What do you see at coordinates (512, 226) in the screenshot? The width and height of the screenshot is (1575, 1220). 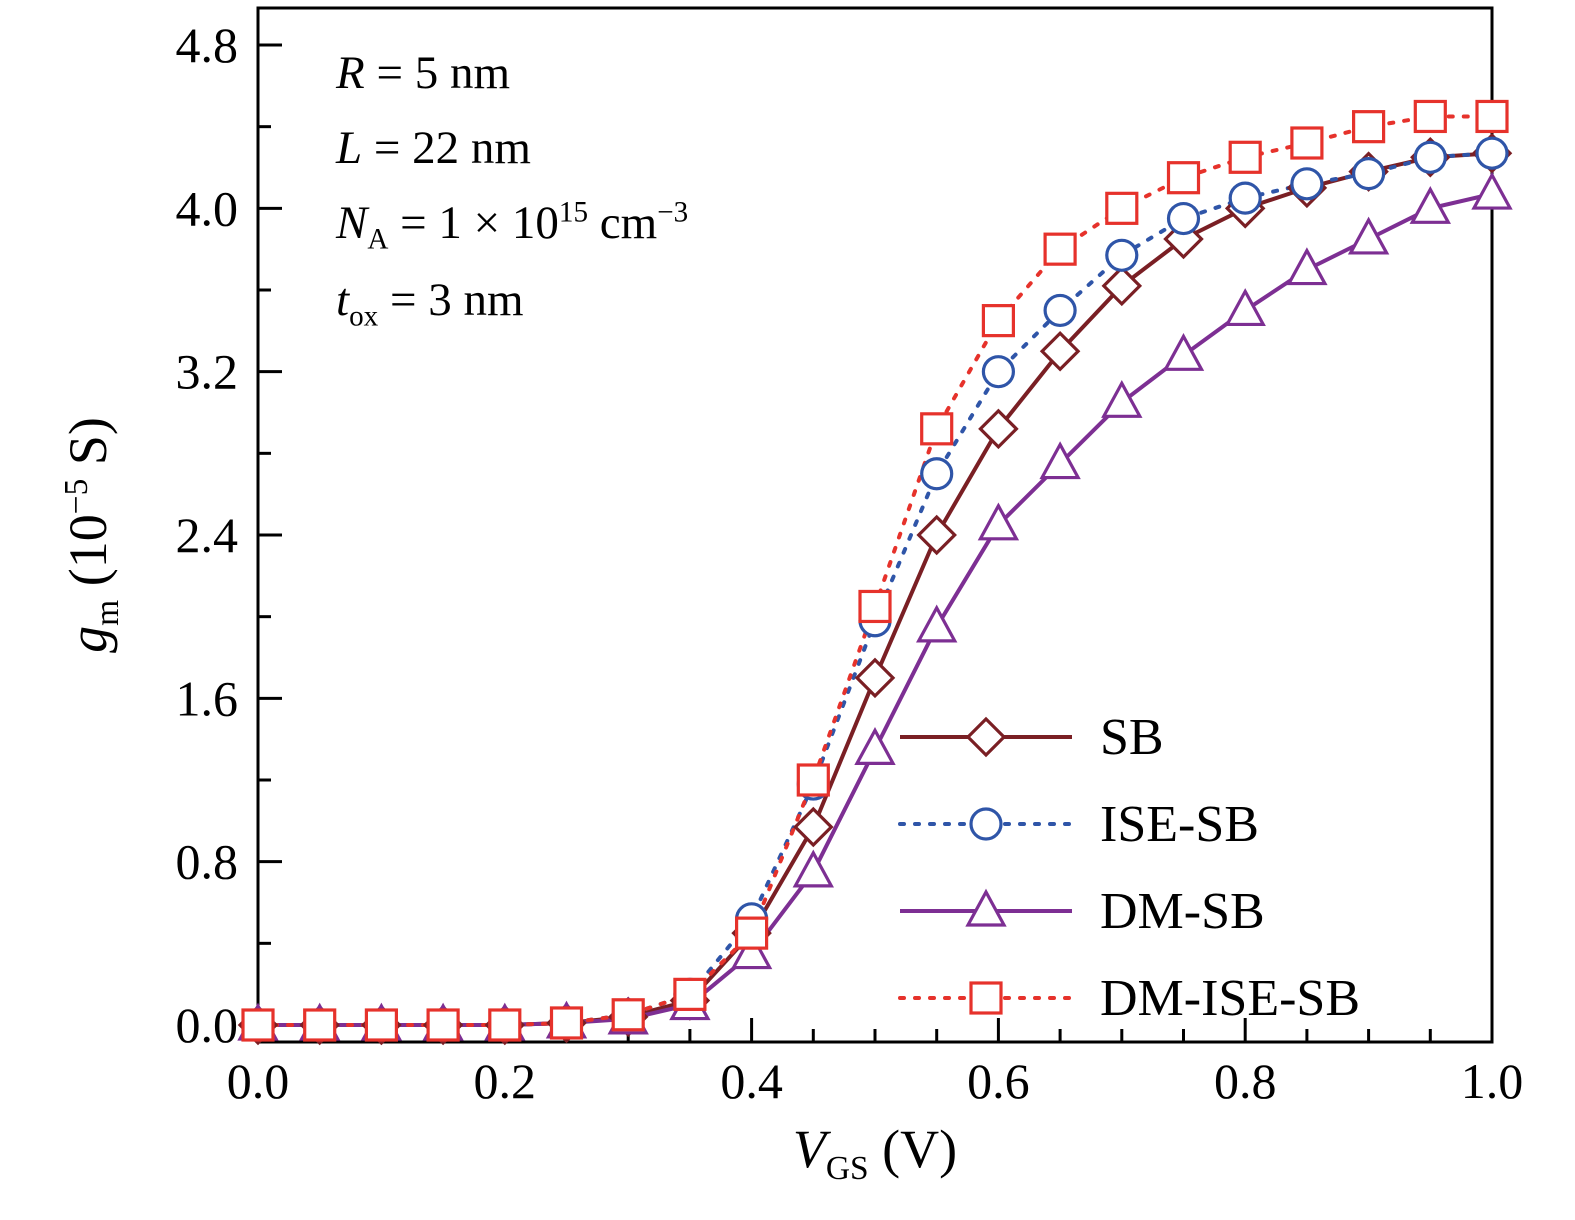 I see `annotation-line: NA = 1 × 1015 cm−3` at bounding box center [512, 226].